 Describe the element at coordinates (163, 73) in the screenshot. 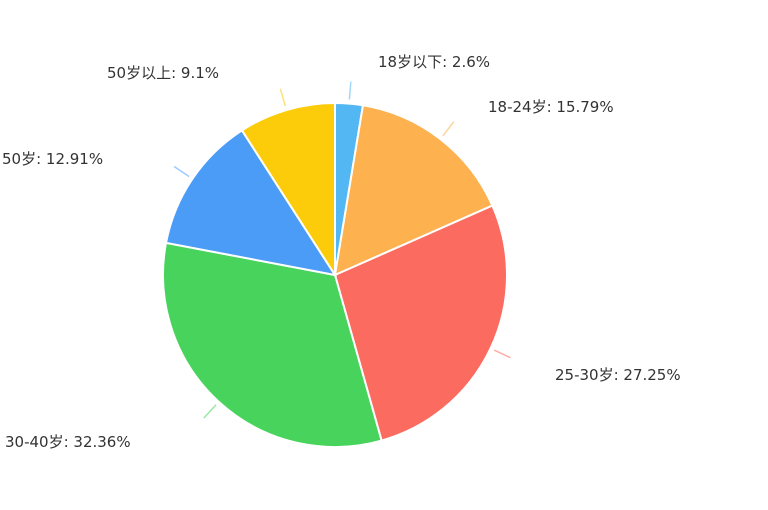

I see `slice-label: 50岁以上: 9.1%` at that location.